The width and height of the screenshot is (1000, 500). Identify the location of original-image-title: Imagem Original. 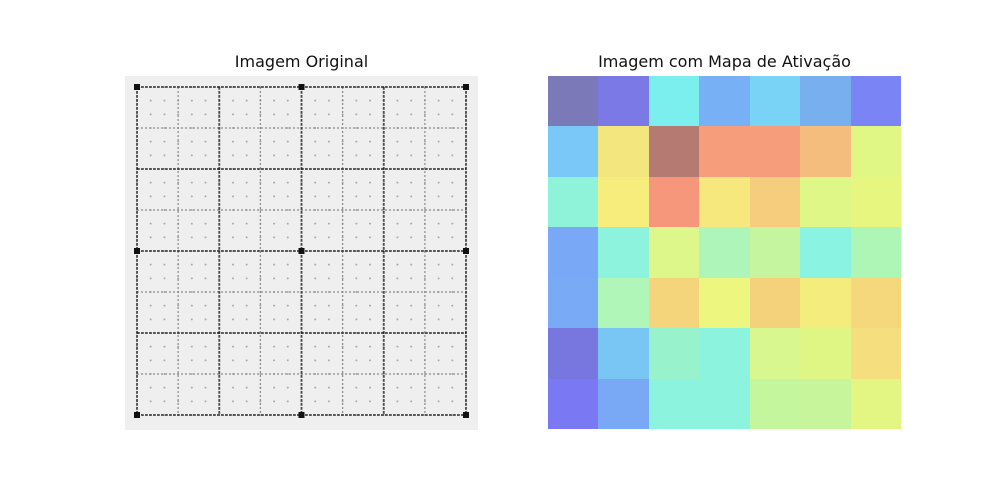
(301, 61).